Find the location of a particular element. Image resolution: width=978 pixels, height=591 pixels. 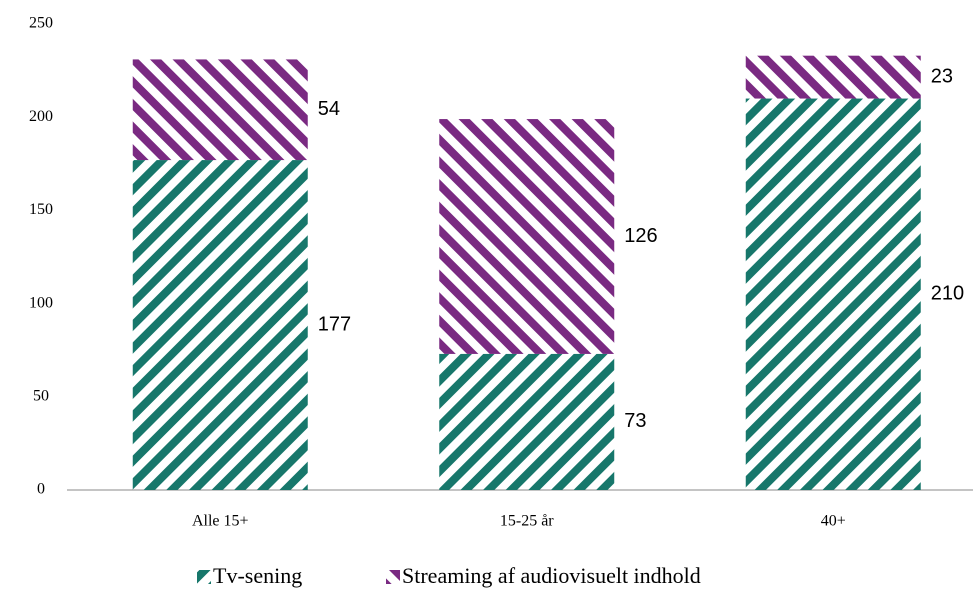

y-tick-label: 200 is located at coordinates (41, 116).